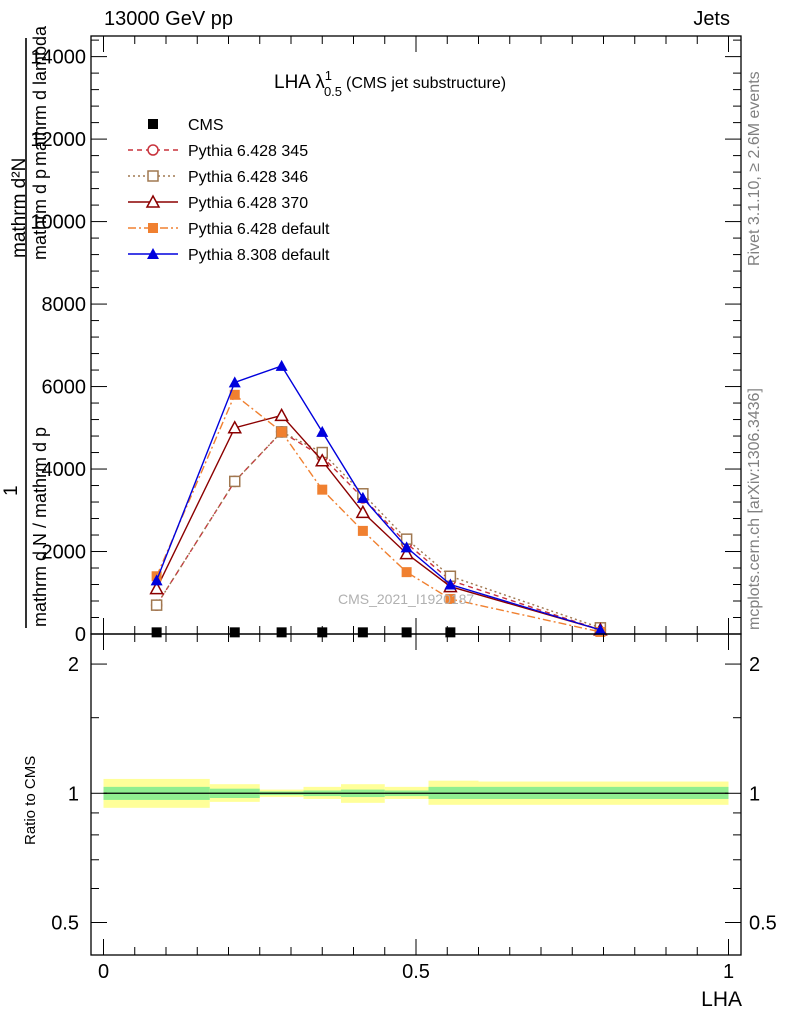 This screenshot has width=786, height=1024. I want to click on y-tick-label: 10000, so click(58, 223).